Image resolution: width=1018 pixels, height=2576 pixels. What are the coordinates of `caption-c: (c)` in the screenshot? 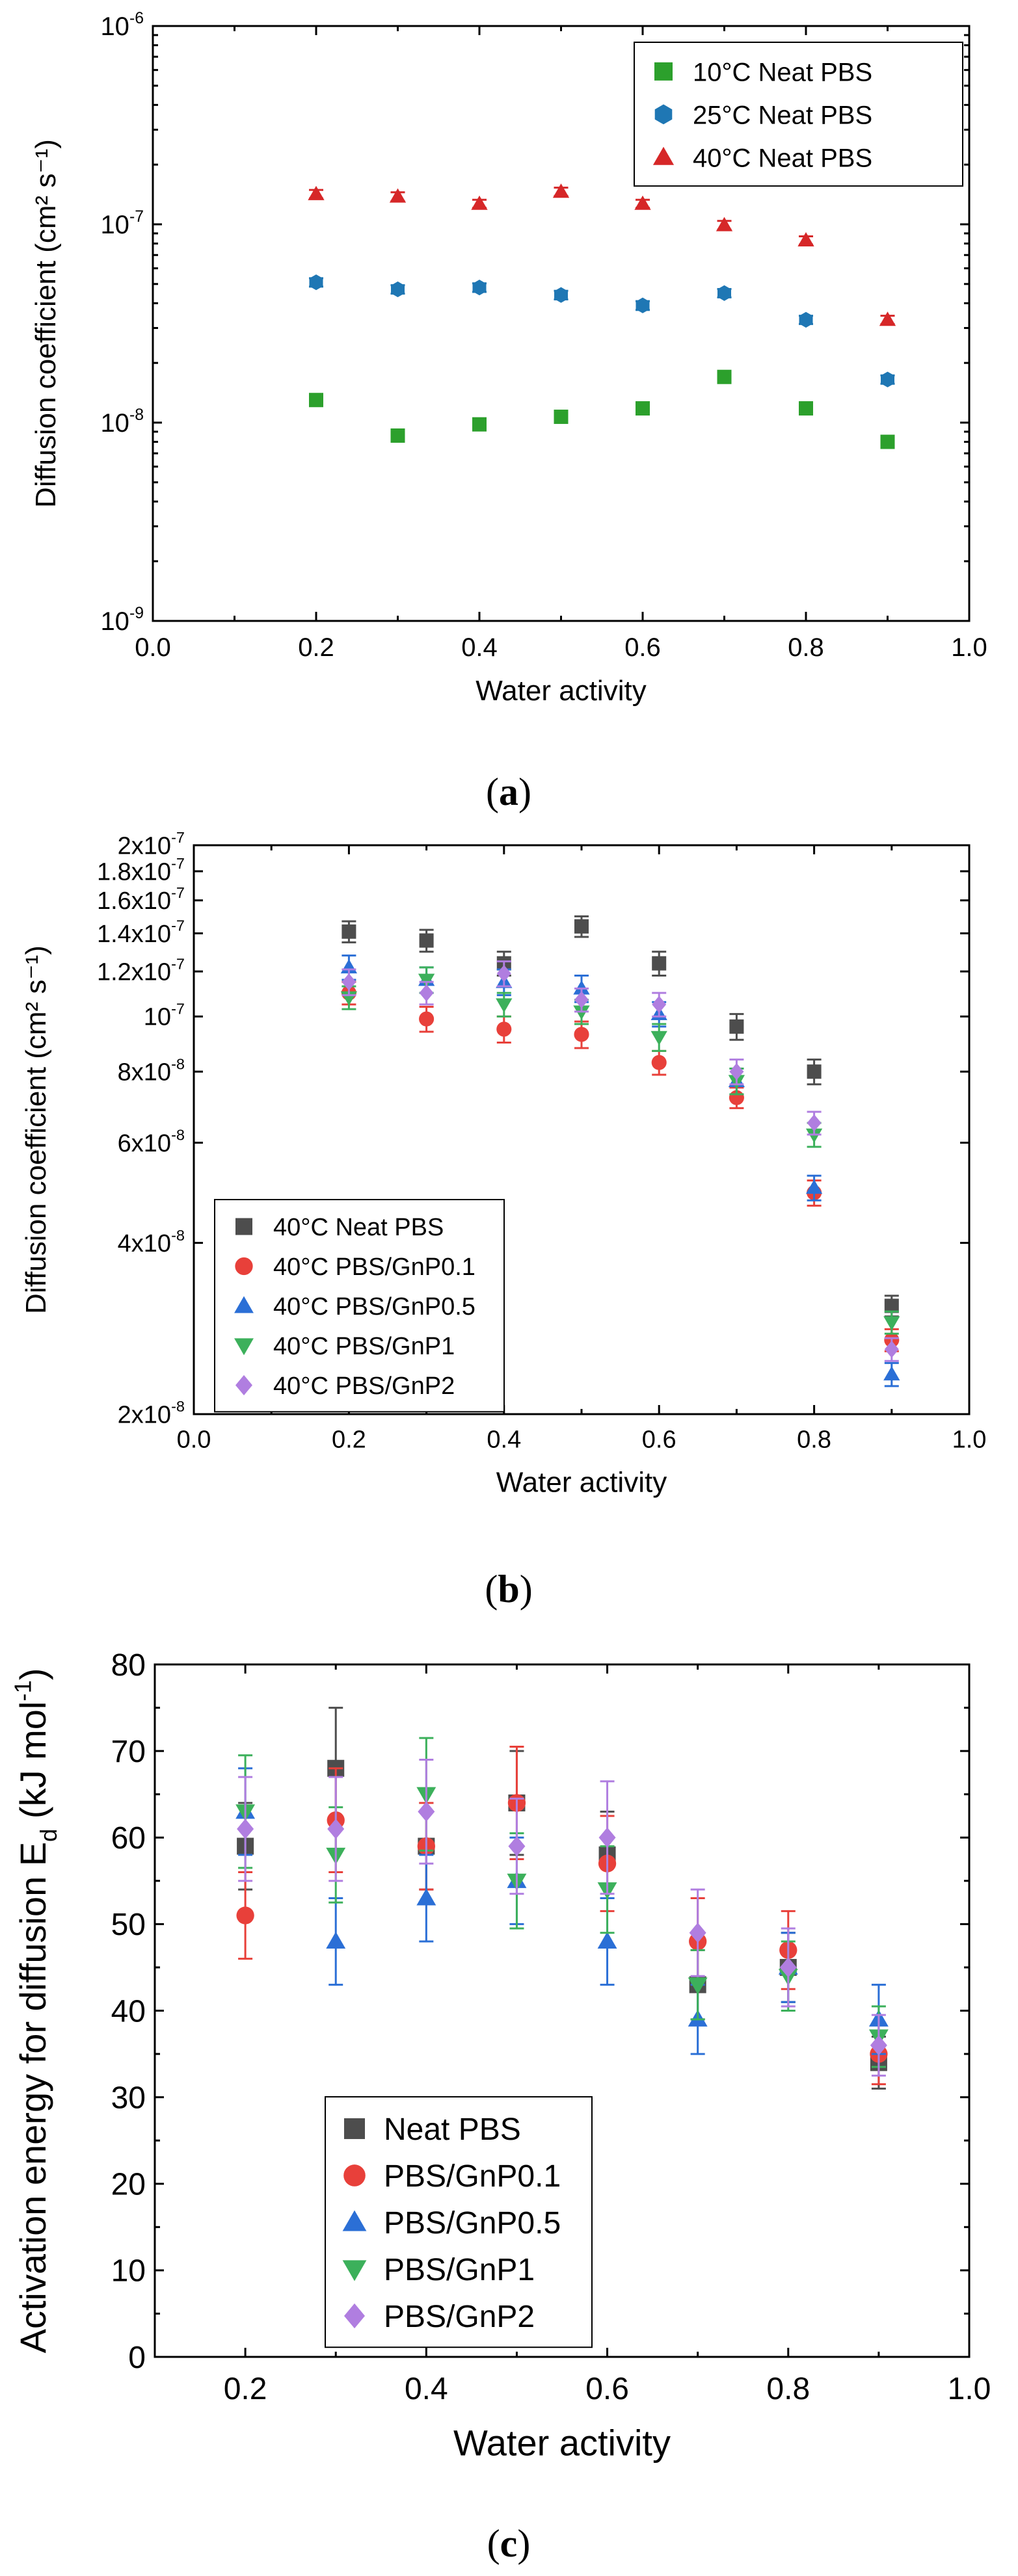 It's located at (509, 2543).